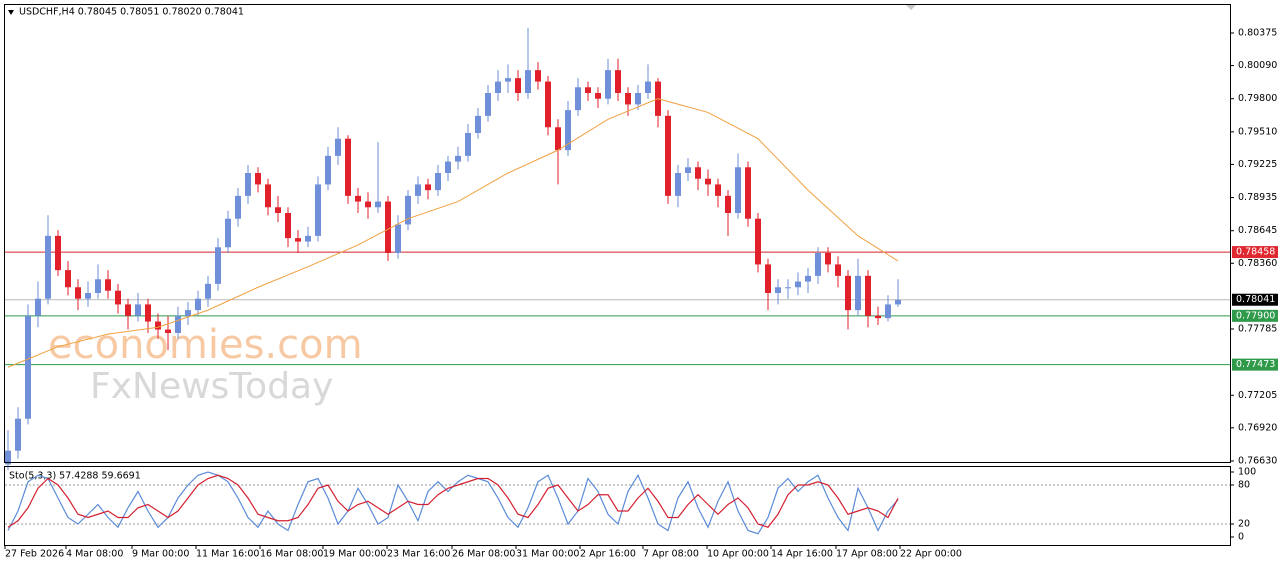 The height and width of the screenshot is (567, 1280). I want to click on x-tick-label: 7 Apr 08:00, so click(671, 554).